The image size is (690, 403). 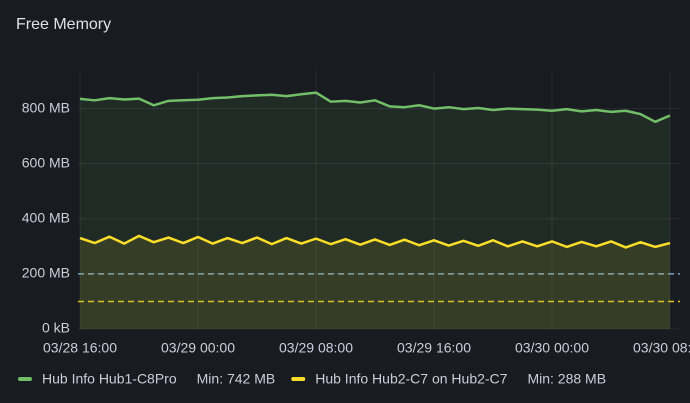 What do you see at coordinates (566, 379) in the screenshot?
I see `legend-stat: Min: 288 MB` at bounding box center [566, 379].